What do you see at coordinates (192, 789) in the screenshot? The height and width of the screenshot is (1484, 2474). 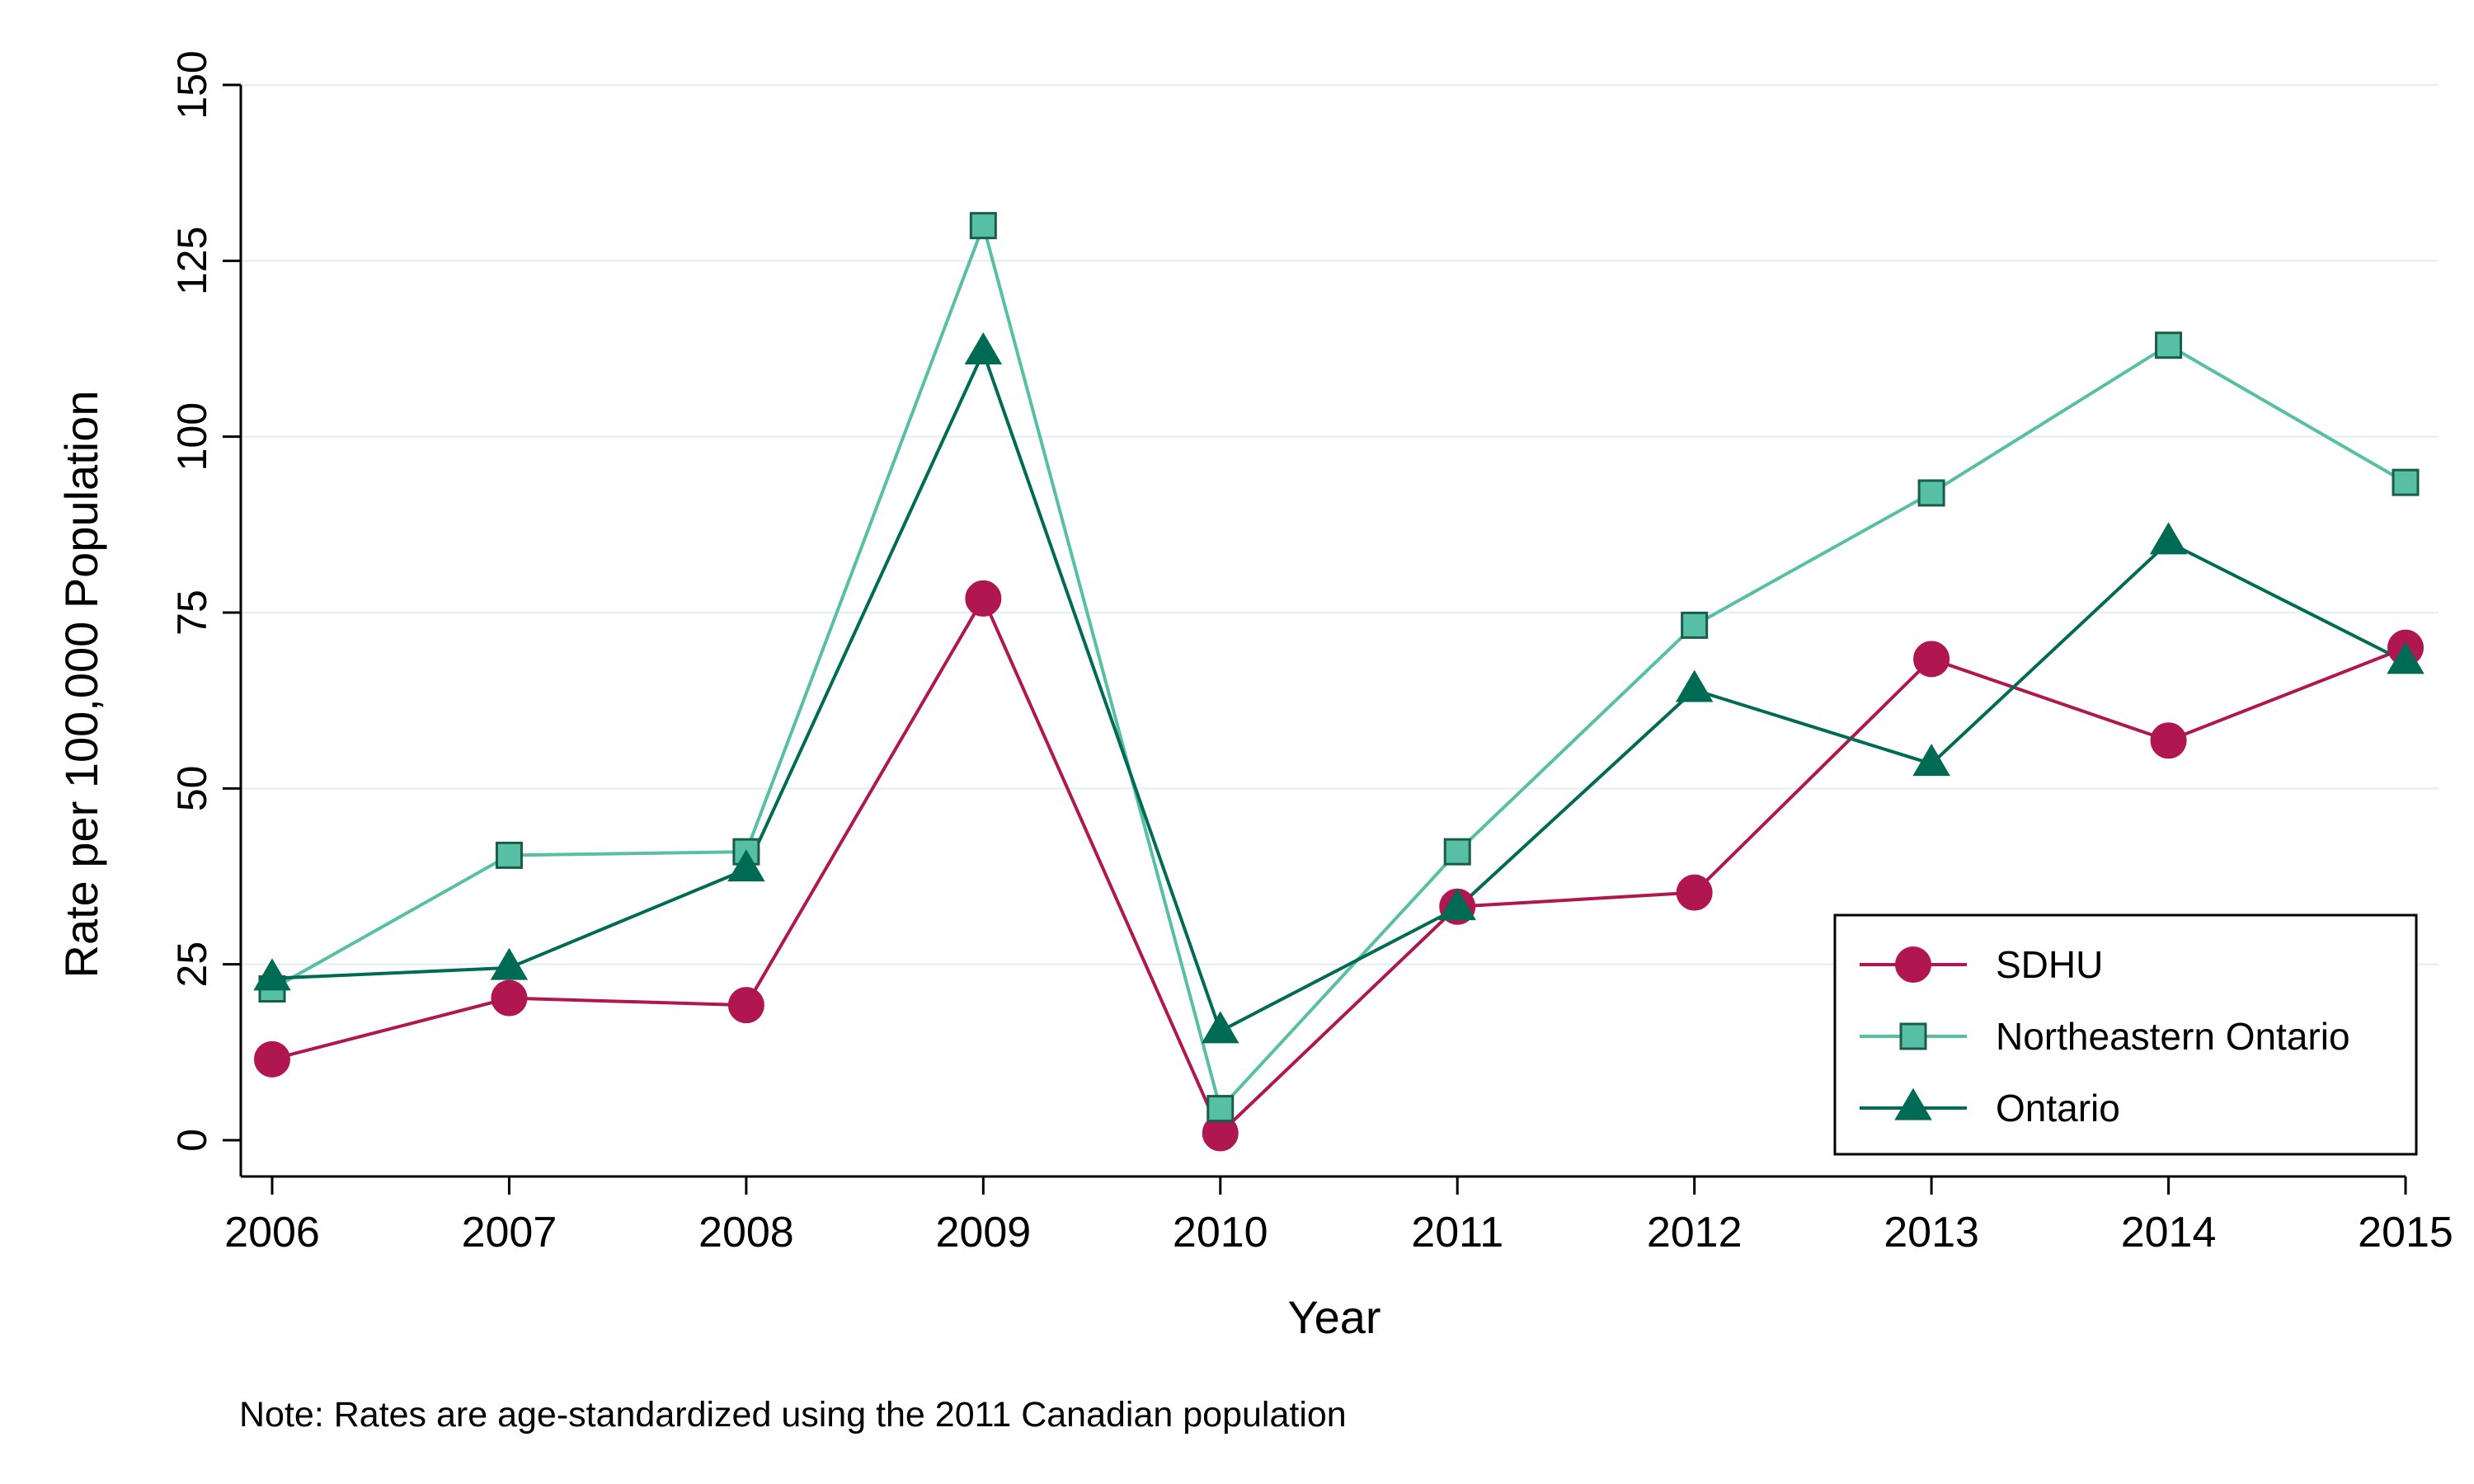 I see `y-tick-label: 50` at bounding box center [192, 789].